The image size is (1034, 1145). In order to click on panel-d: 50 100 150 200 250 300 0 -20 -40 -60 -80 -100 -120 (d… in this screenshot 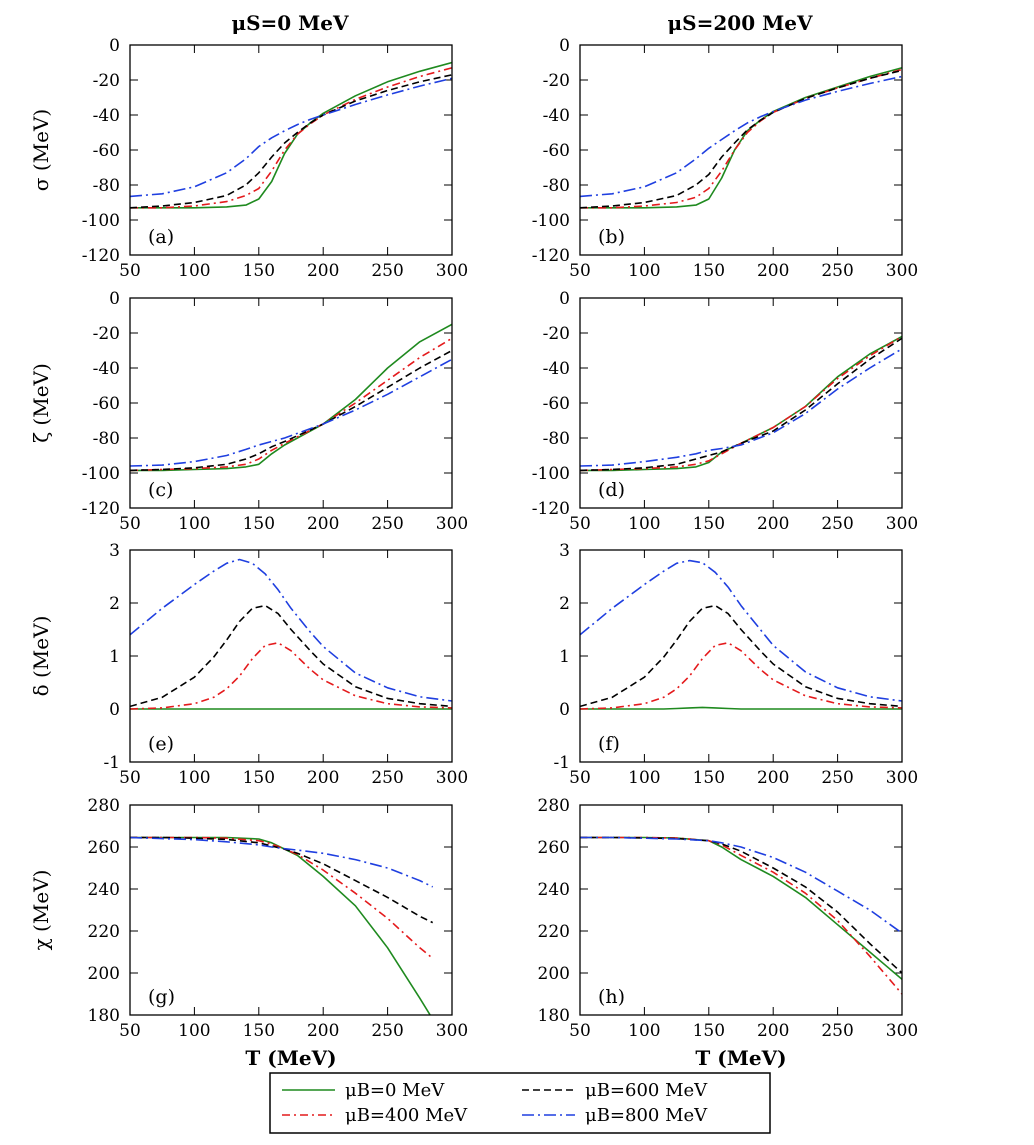, I will do `click(725, 411)`.